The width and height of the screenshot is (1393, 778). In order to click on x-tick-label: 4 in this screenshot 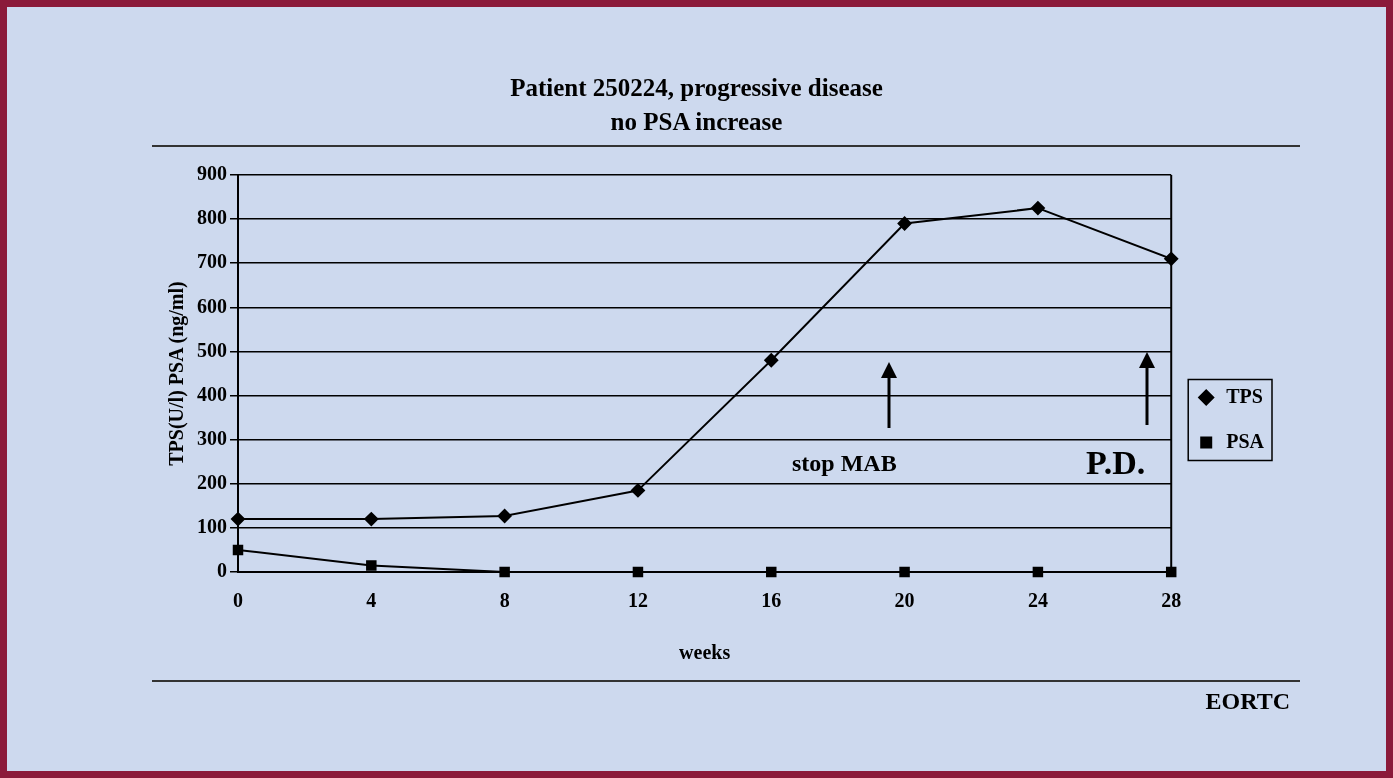, I will do `click(371, 600)`.